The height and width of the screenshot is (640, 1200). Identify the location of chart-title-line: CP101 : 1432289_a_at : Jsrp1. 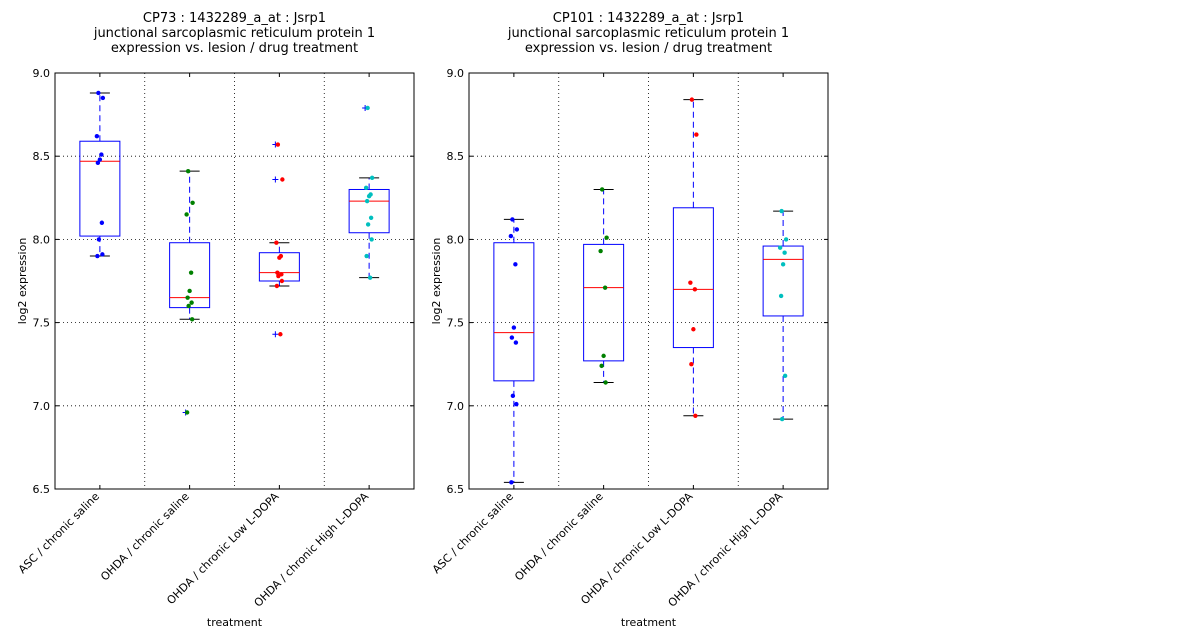
(648, 18).